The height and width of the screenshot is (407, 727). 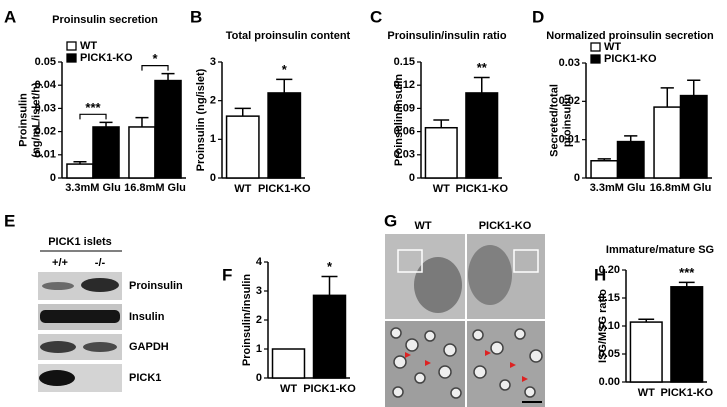 I want to click on y-tick-label: 0.01, so click(x=569, y=140).